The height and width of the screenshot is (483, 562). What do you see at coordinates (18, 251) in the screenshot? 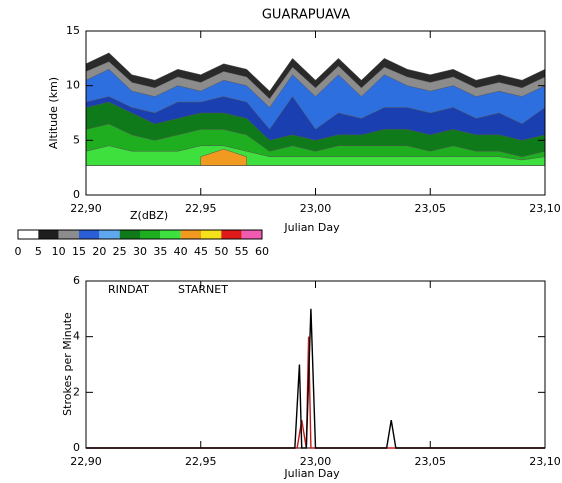
I see `colorbar-label: 0` at bounding box center [18, 251].